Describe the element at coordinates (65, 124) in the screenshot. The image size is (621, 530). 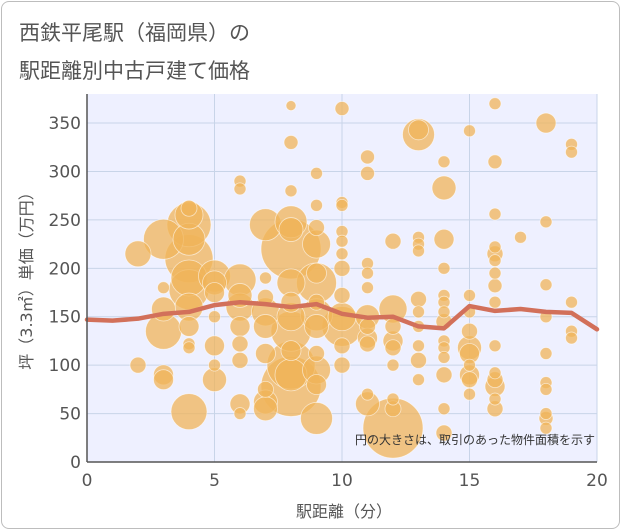
I see `y-tick-label: 350` at that location.